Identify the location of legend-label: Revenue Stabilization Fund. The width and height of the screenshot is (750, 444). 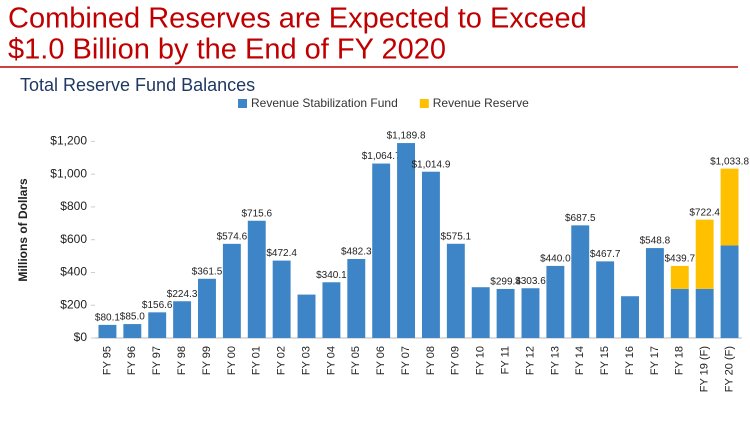
(324, 103).